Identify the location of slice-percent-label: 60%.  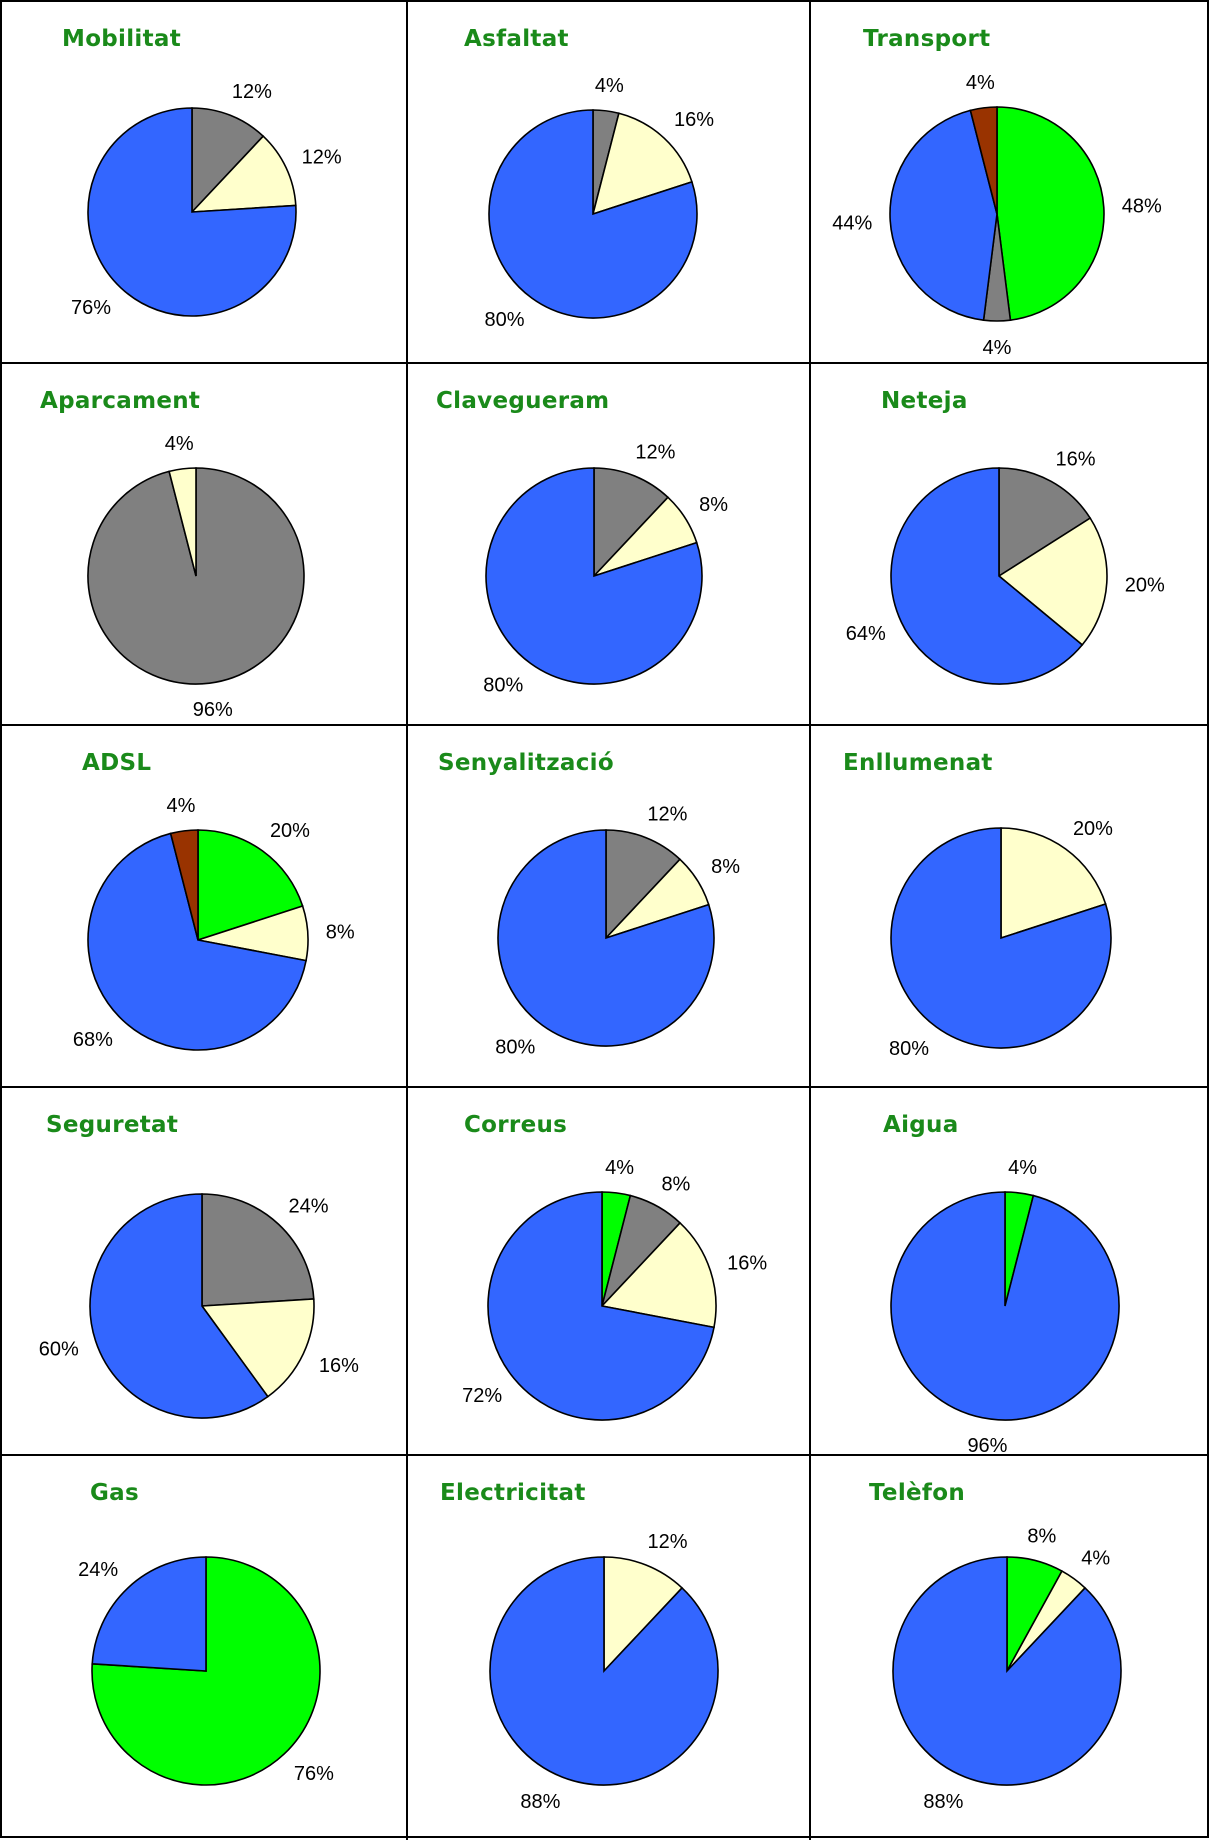
(59, 1350).